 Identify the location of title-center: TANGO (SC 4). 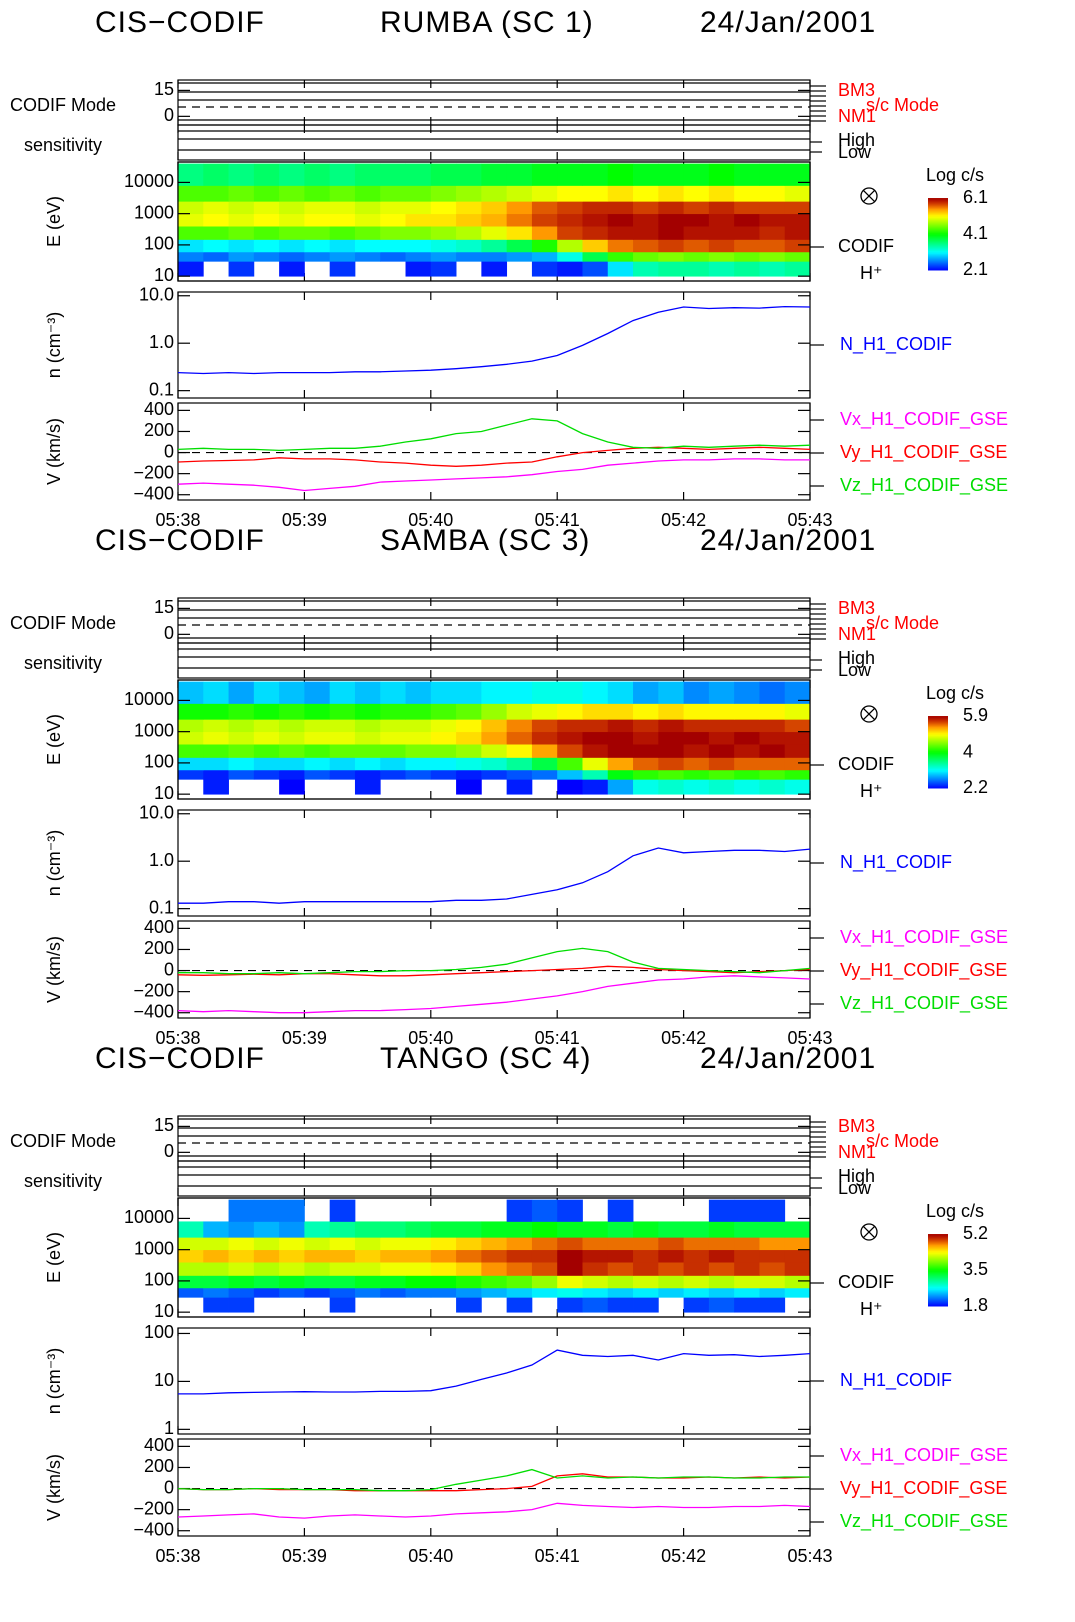
(485, 1058).